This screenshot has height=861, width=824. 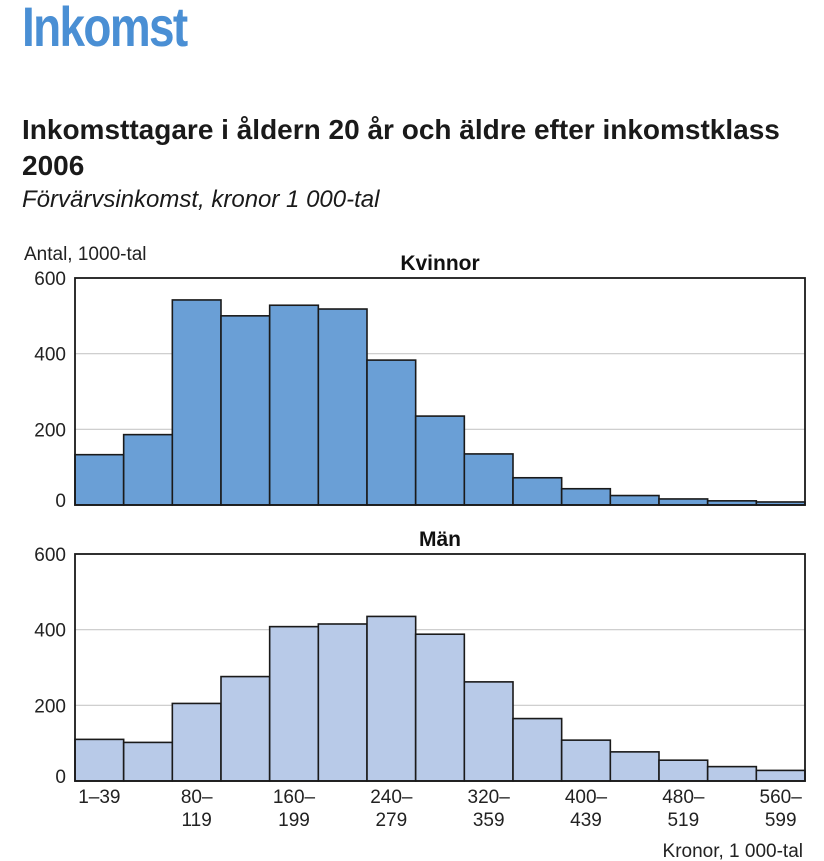 What do you see at coordinates (586, 797) in the screenshot?
I see `x-tick-label: 400–` at bounding box center [586, 797].